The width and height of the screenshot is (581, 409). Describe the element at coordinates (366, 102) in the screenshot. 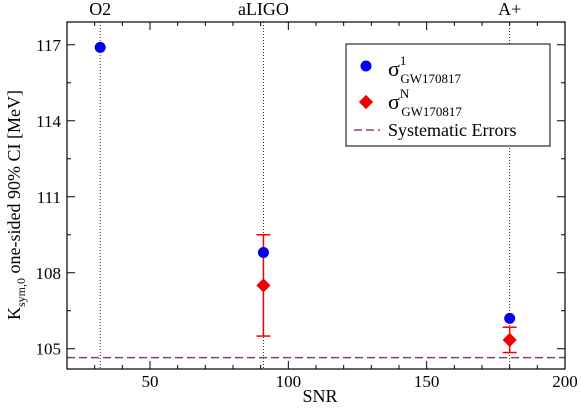

I see `legend-marker-diamond` at that location.